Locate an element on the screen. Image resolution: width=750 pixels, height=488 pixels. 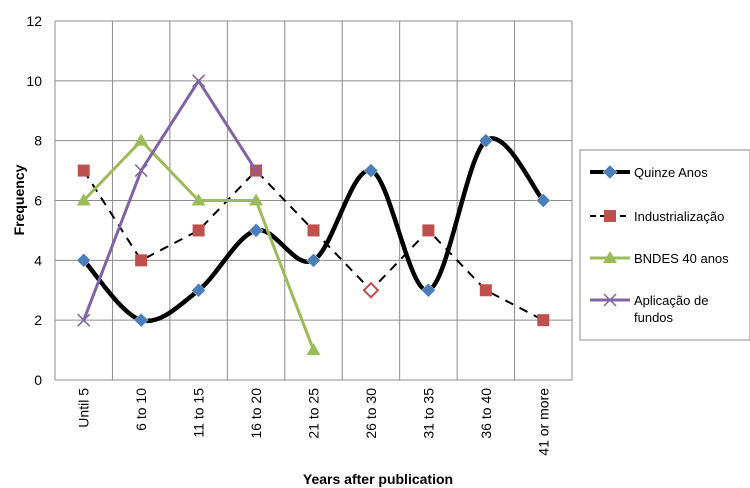
y-tick-label: 2 is located at coordinates (38, 320).